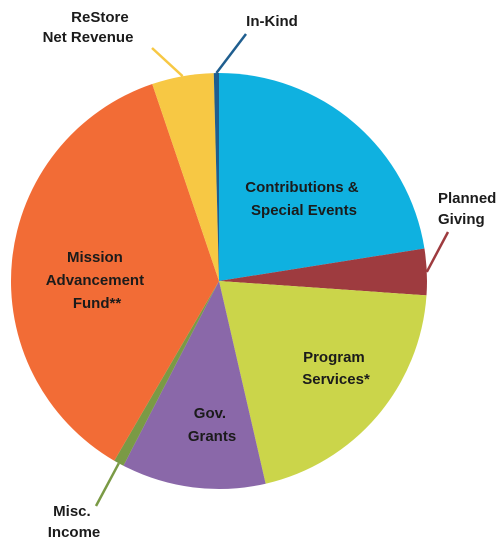 This screenshot has height=543, width=502. What do you see at coordinates (231, 53) in the screenshot?
I see `leader-in-kind` at bounding box center [231, 53].